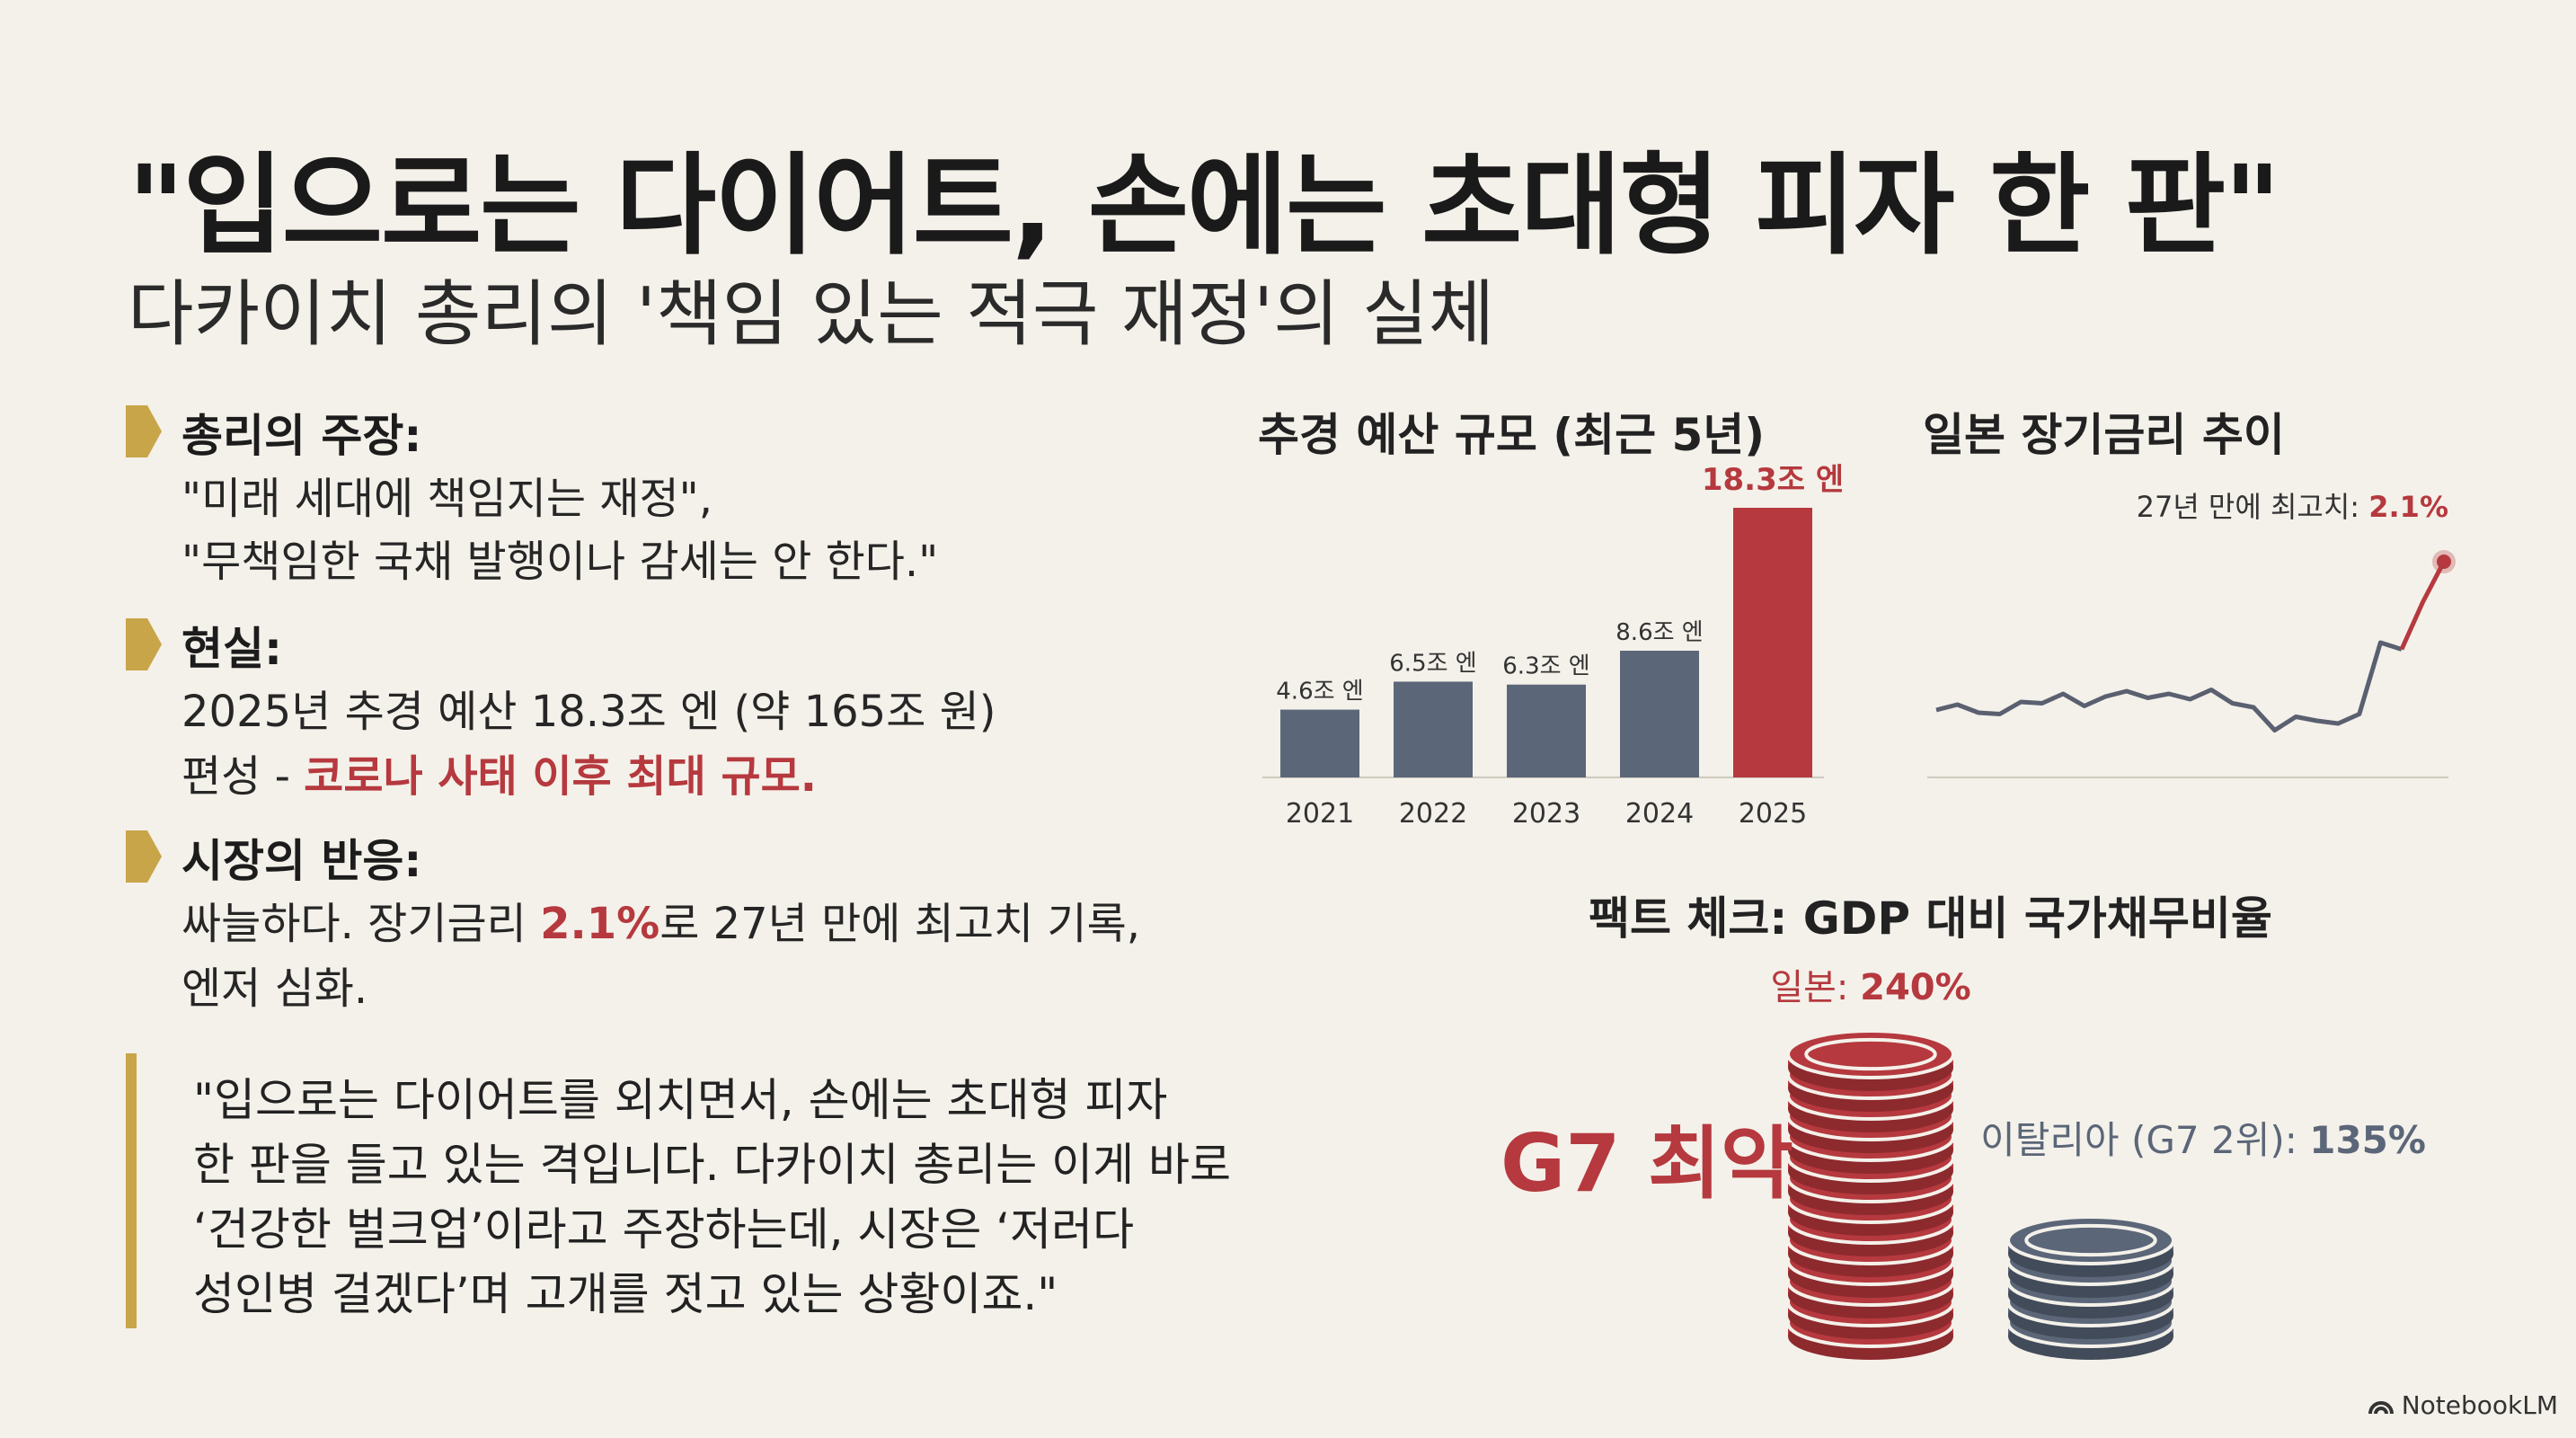 This screenshot has height=1438, width=2576. What do you see at coordinates (1320, 814) in the screenshot?
I see `bar-category-label: 2021` at bounding box center [1320, 814].